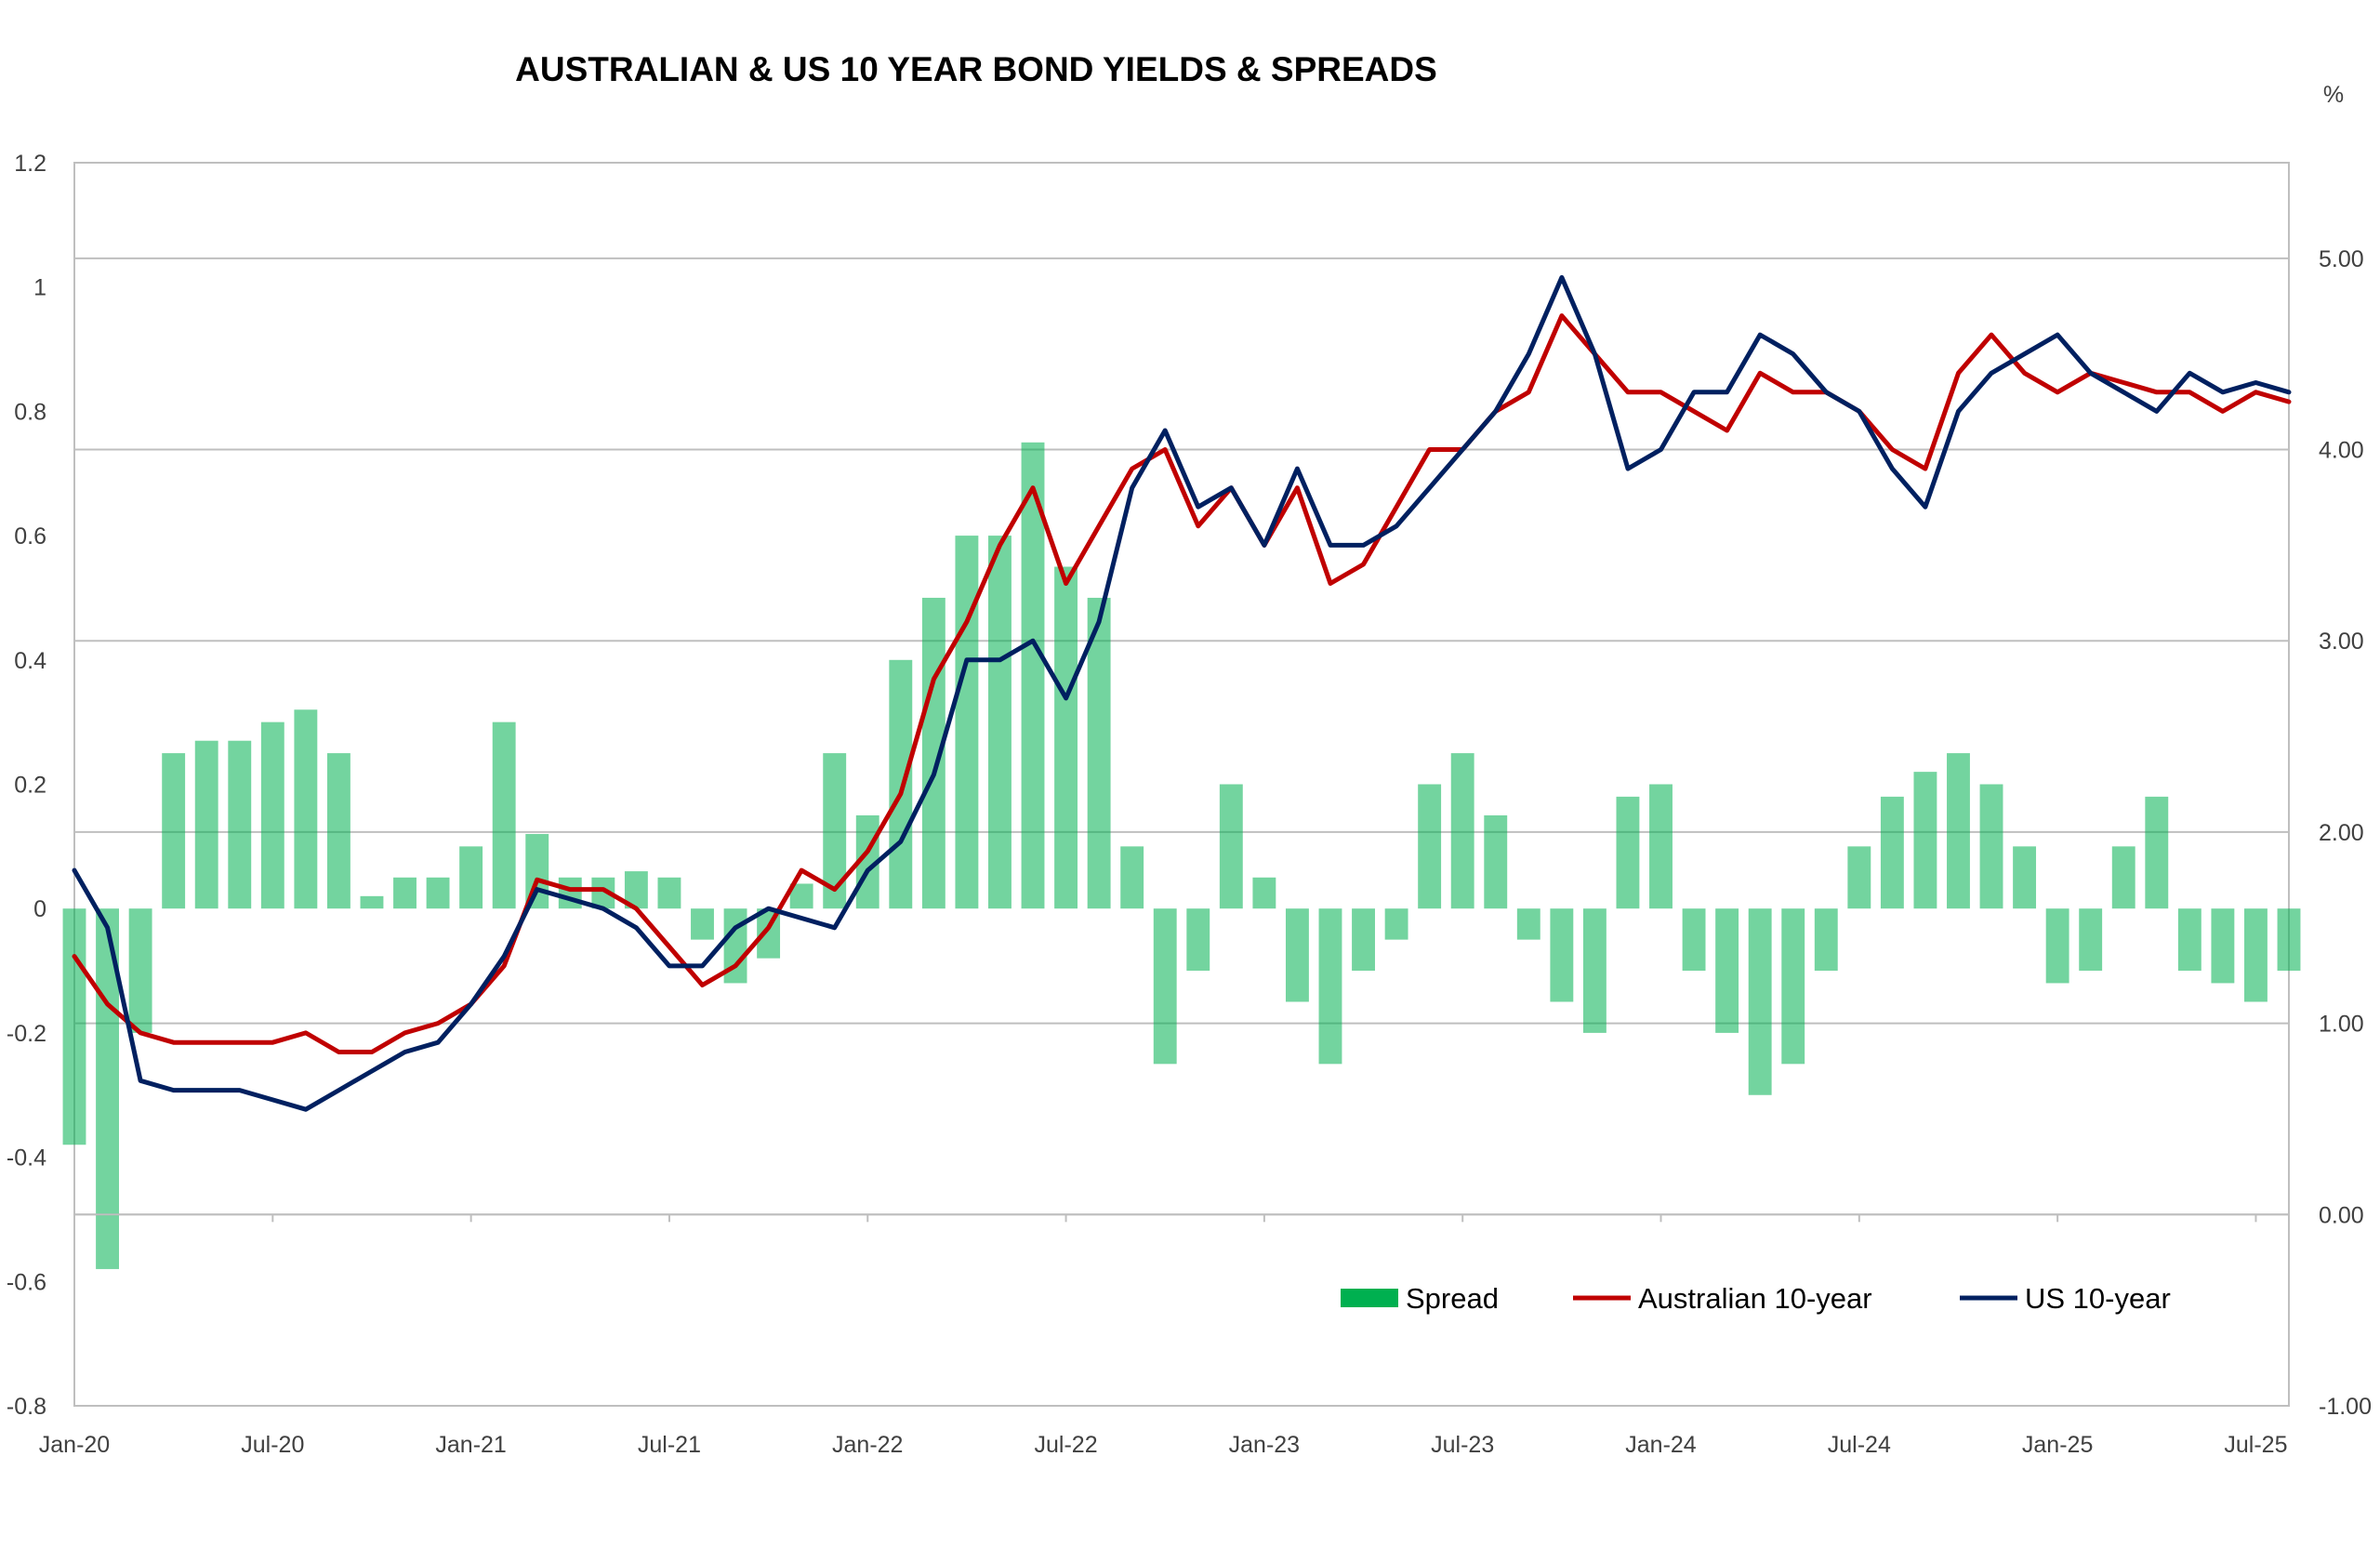  Describe the element at coordinates (1859, 1445) in the screenshot. I see `x-axis-tick-label: Jul-24` at that location.